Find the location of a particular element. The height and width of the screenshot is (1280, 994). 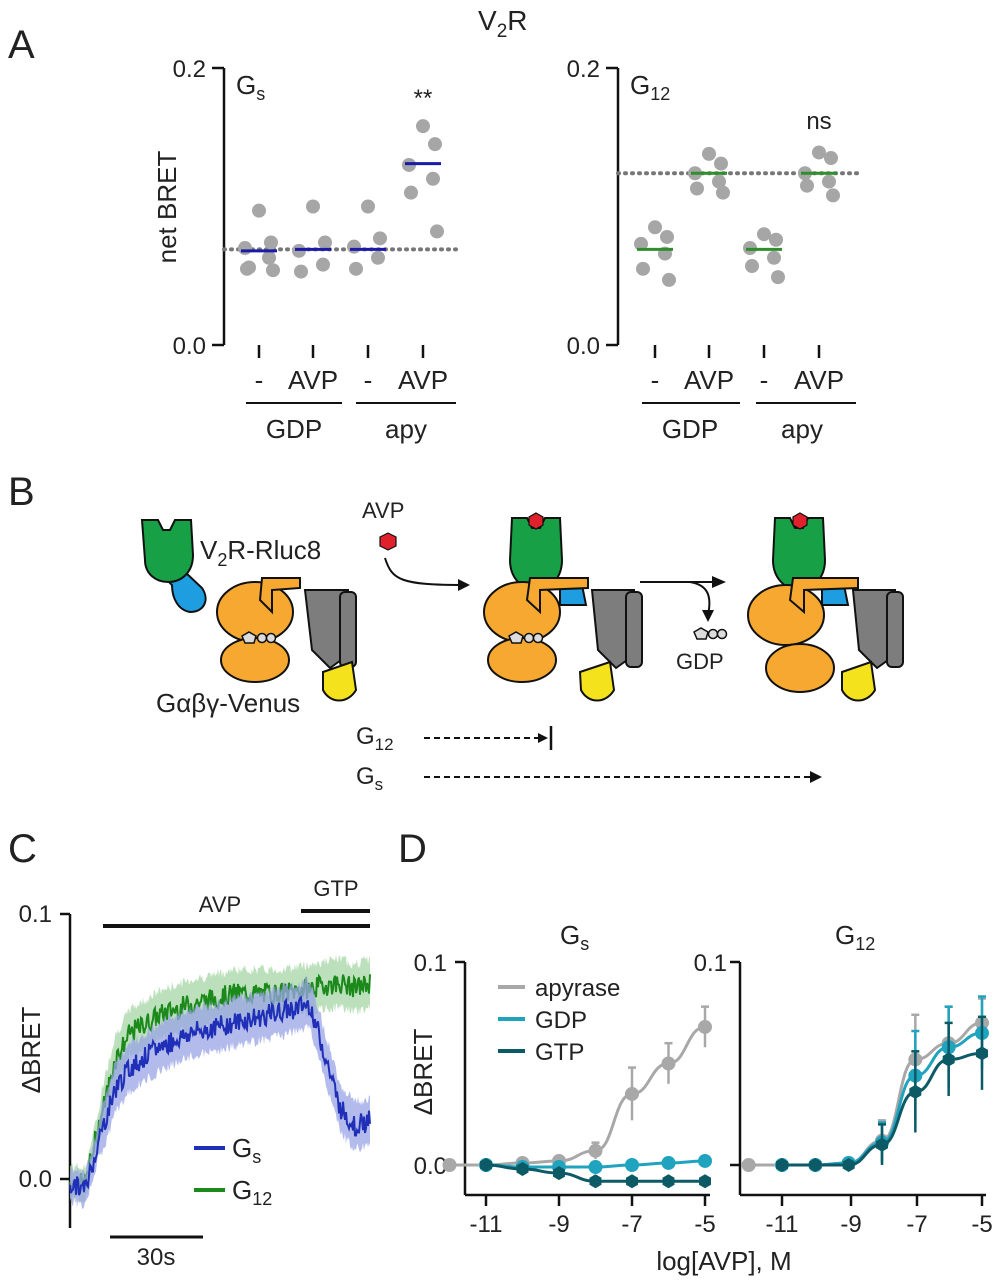

panel-a-left-xlabels: - AVP - AVP GDP apy is located at coordinates (351, 404).